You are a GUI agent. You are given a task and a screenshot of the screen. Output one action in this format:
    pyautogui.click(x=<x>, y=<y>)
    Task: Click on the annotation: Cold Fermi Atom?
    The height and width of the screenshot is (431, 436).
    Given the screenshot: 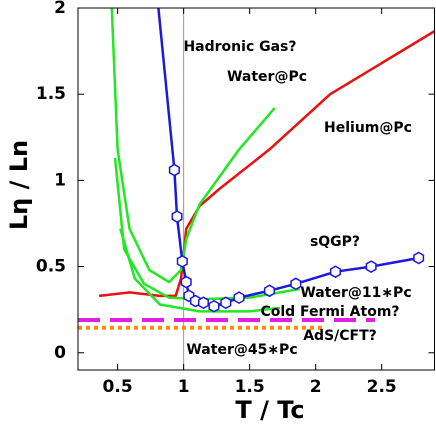 What is the action you would take?
    pyautogui.click(x=329, y=312)
    